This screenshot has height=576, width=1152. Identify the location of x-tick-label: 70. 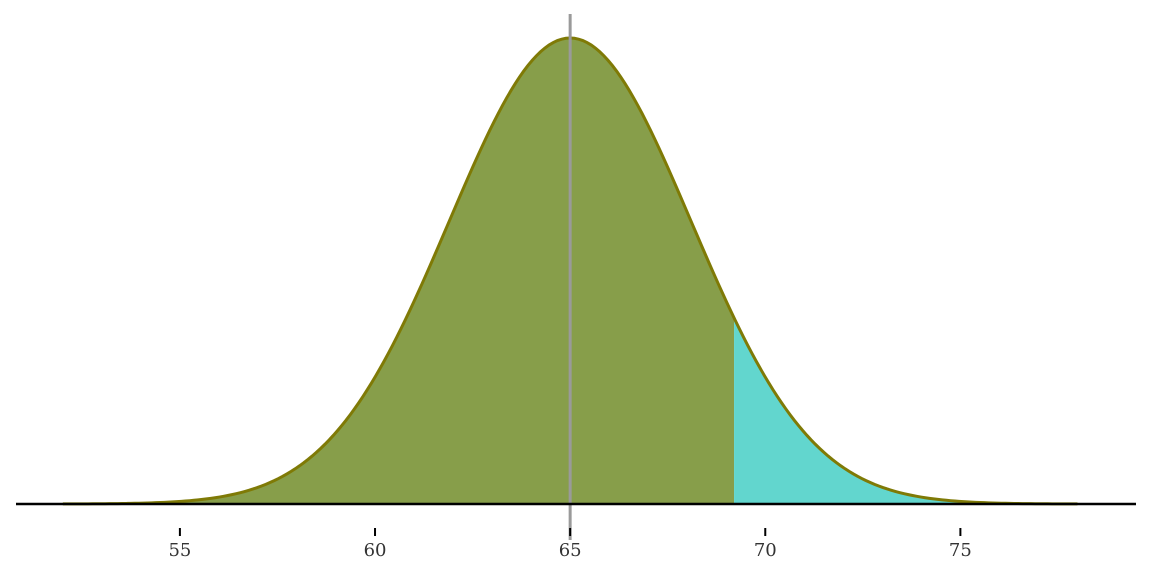
(765, 550).